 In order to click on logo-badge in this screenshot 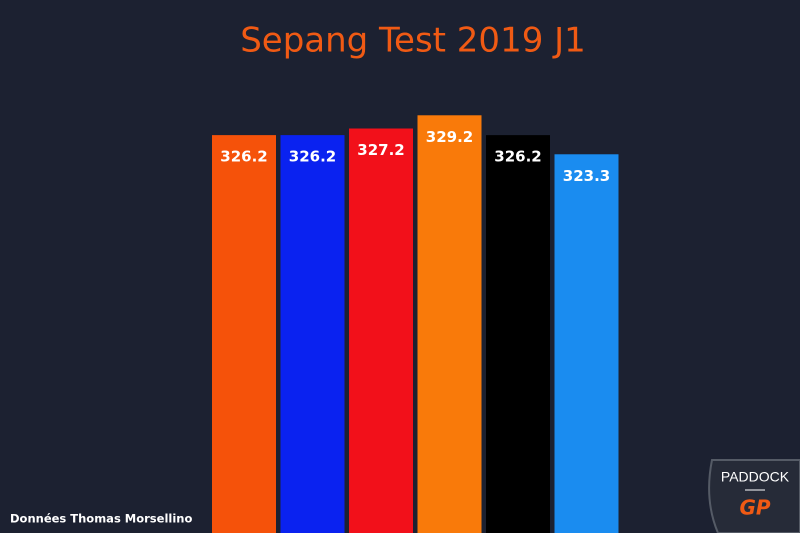, I will do `click(754, 496)`.